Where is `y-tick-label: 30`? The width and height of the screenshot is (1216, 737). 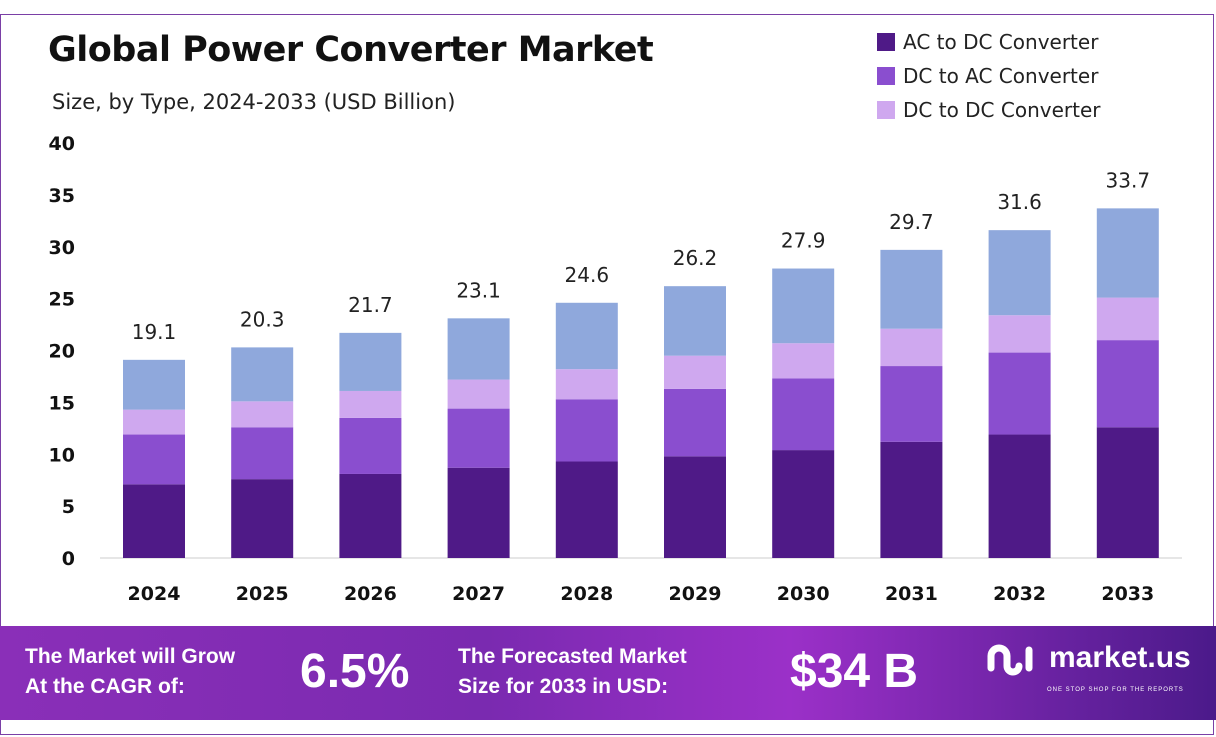
y-tick-label: 30 is located at coordinates (62, 248).